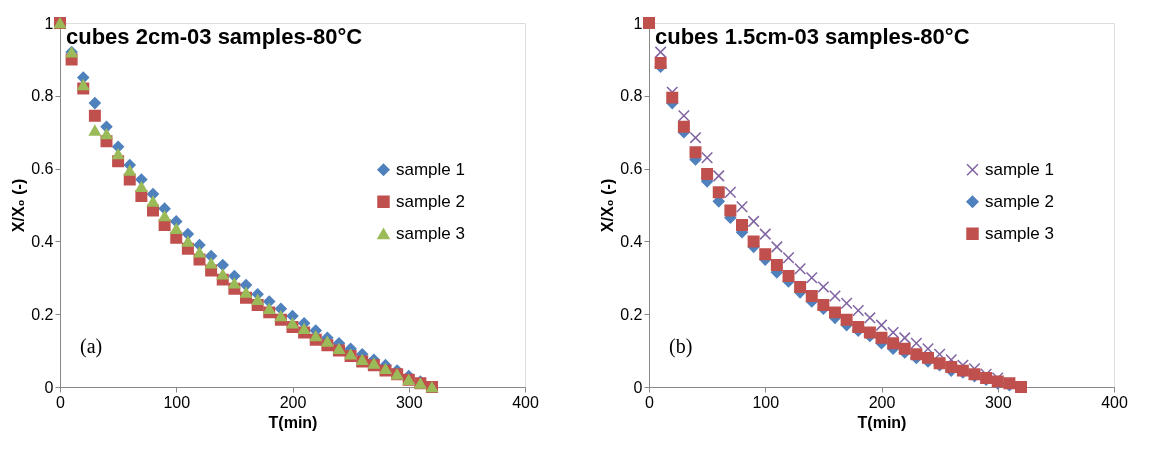  Describe the element at coordinates (812, 36) in the screenshot. I see `chart-title: cubes 1.5cm-03 samples-80°C` at that location.